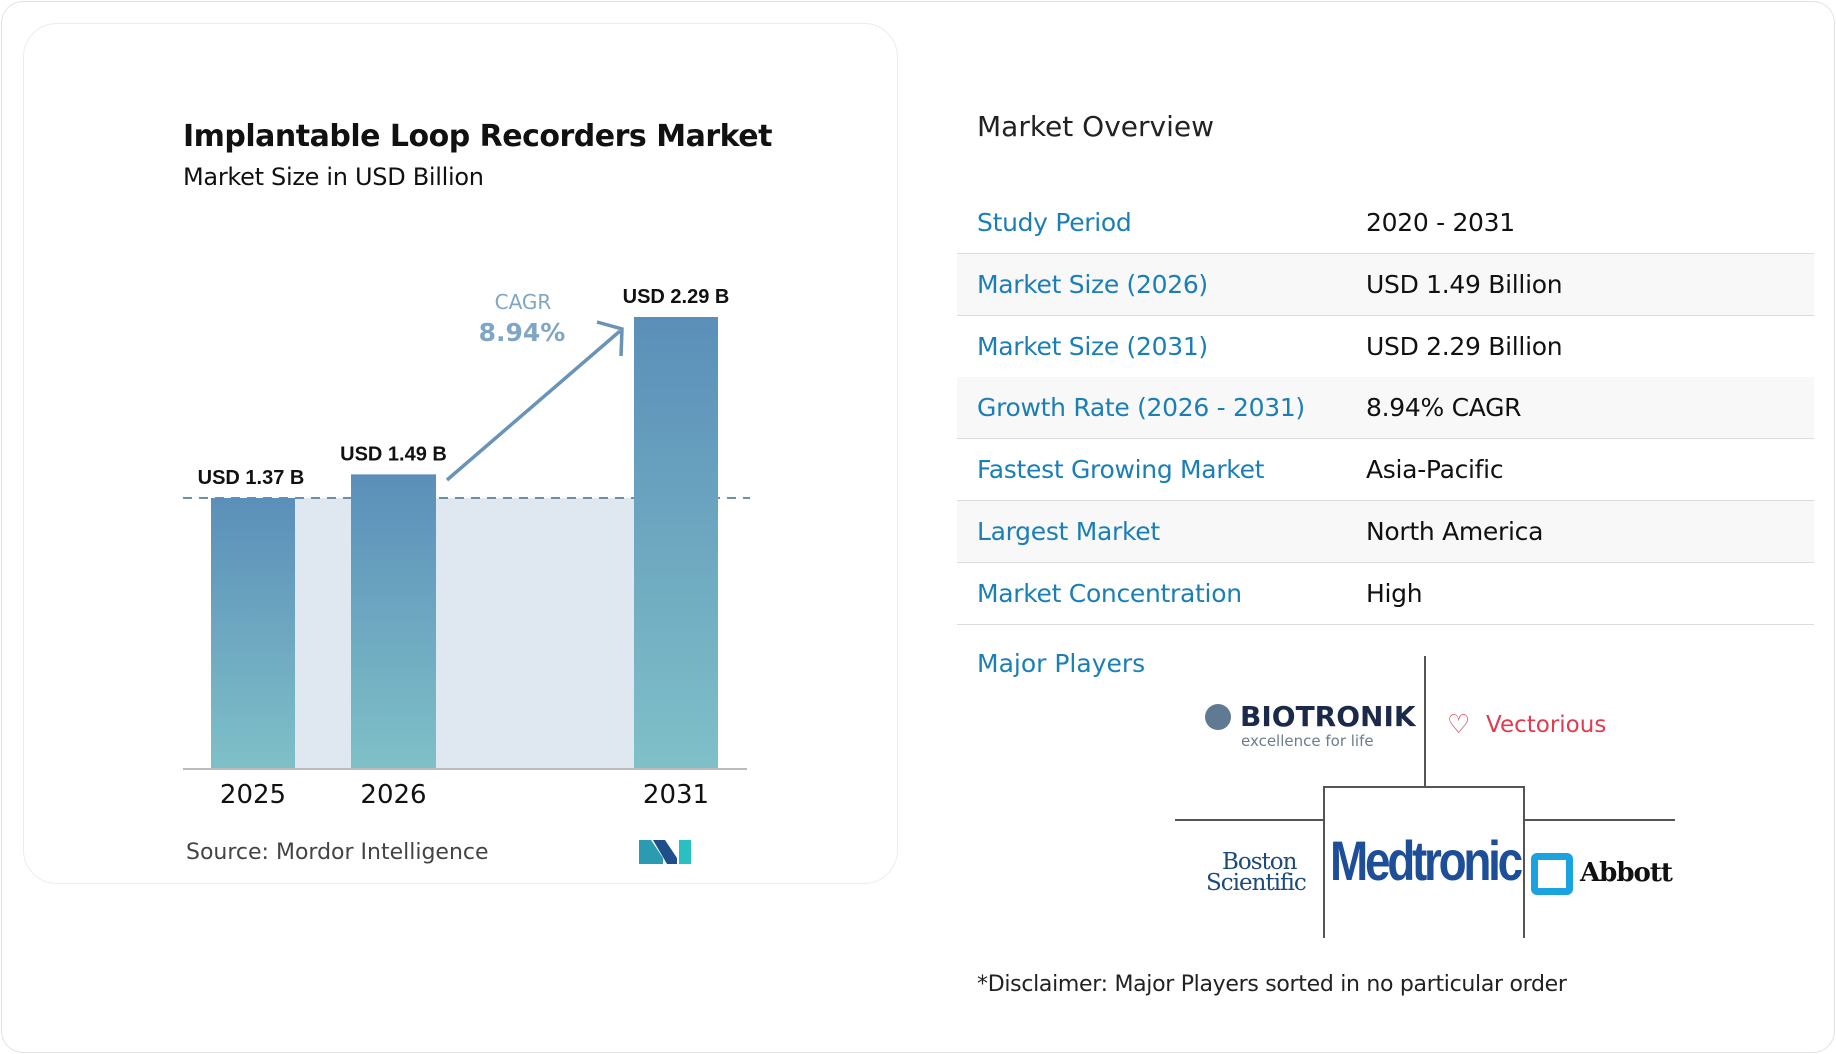  I want to click on source-text: Source: Mordor Intelligence, so click(337, 852).